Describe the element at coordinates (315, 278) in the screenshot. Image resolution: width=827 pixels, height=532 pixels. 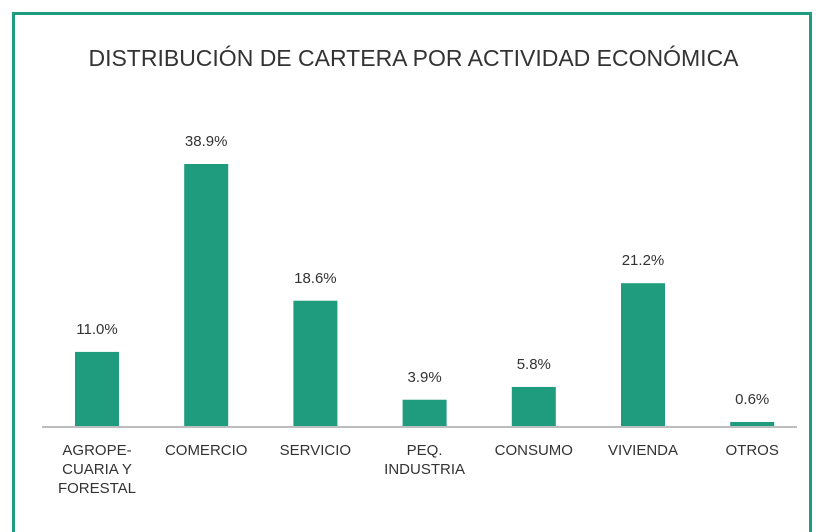
I see `value-label: 18.6%` at that location.